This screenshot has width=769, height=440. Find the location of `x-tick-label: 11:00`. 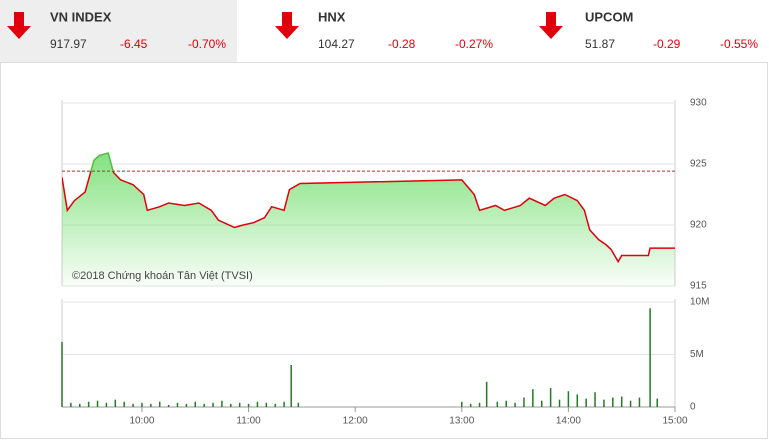

x-tick-label: 11:00 is located at coordinates (248, 421).